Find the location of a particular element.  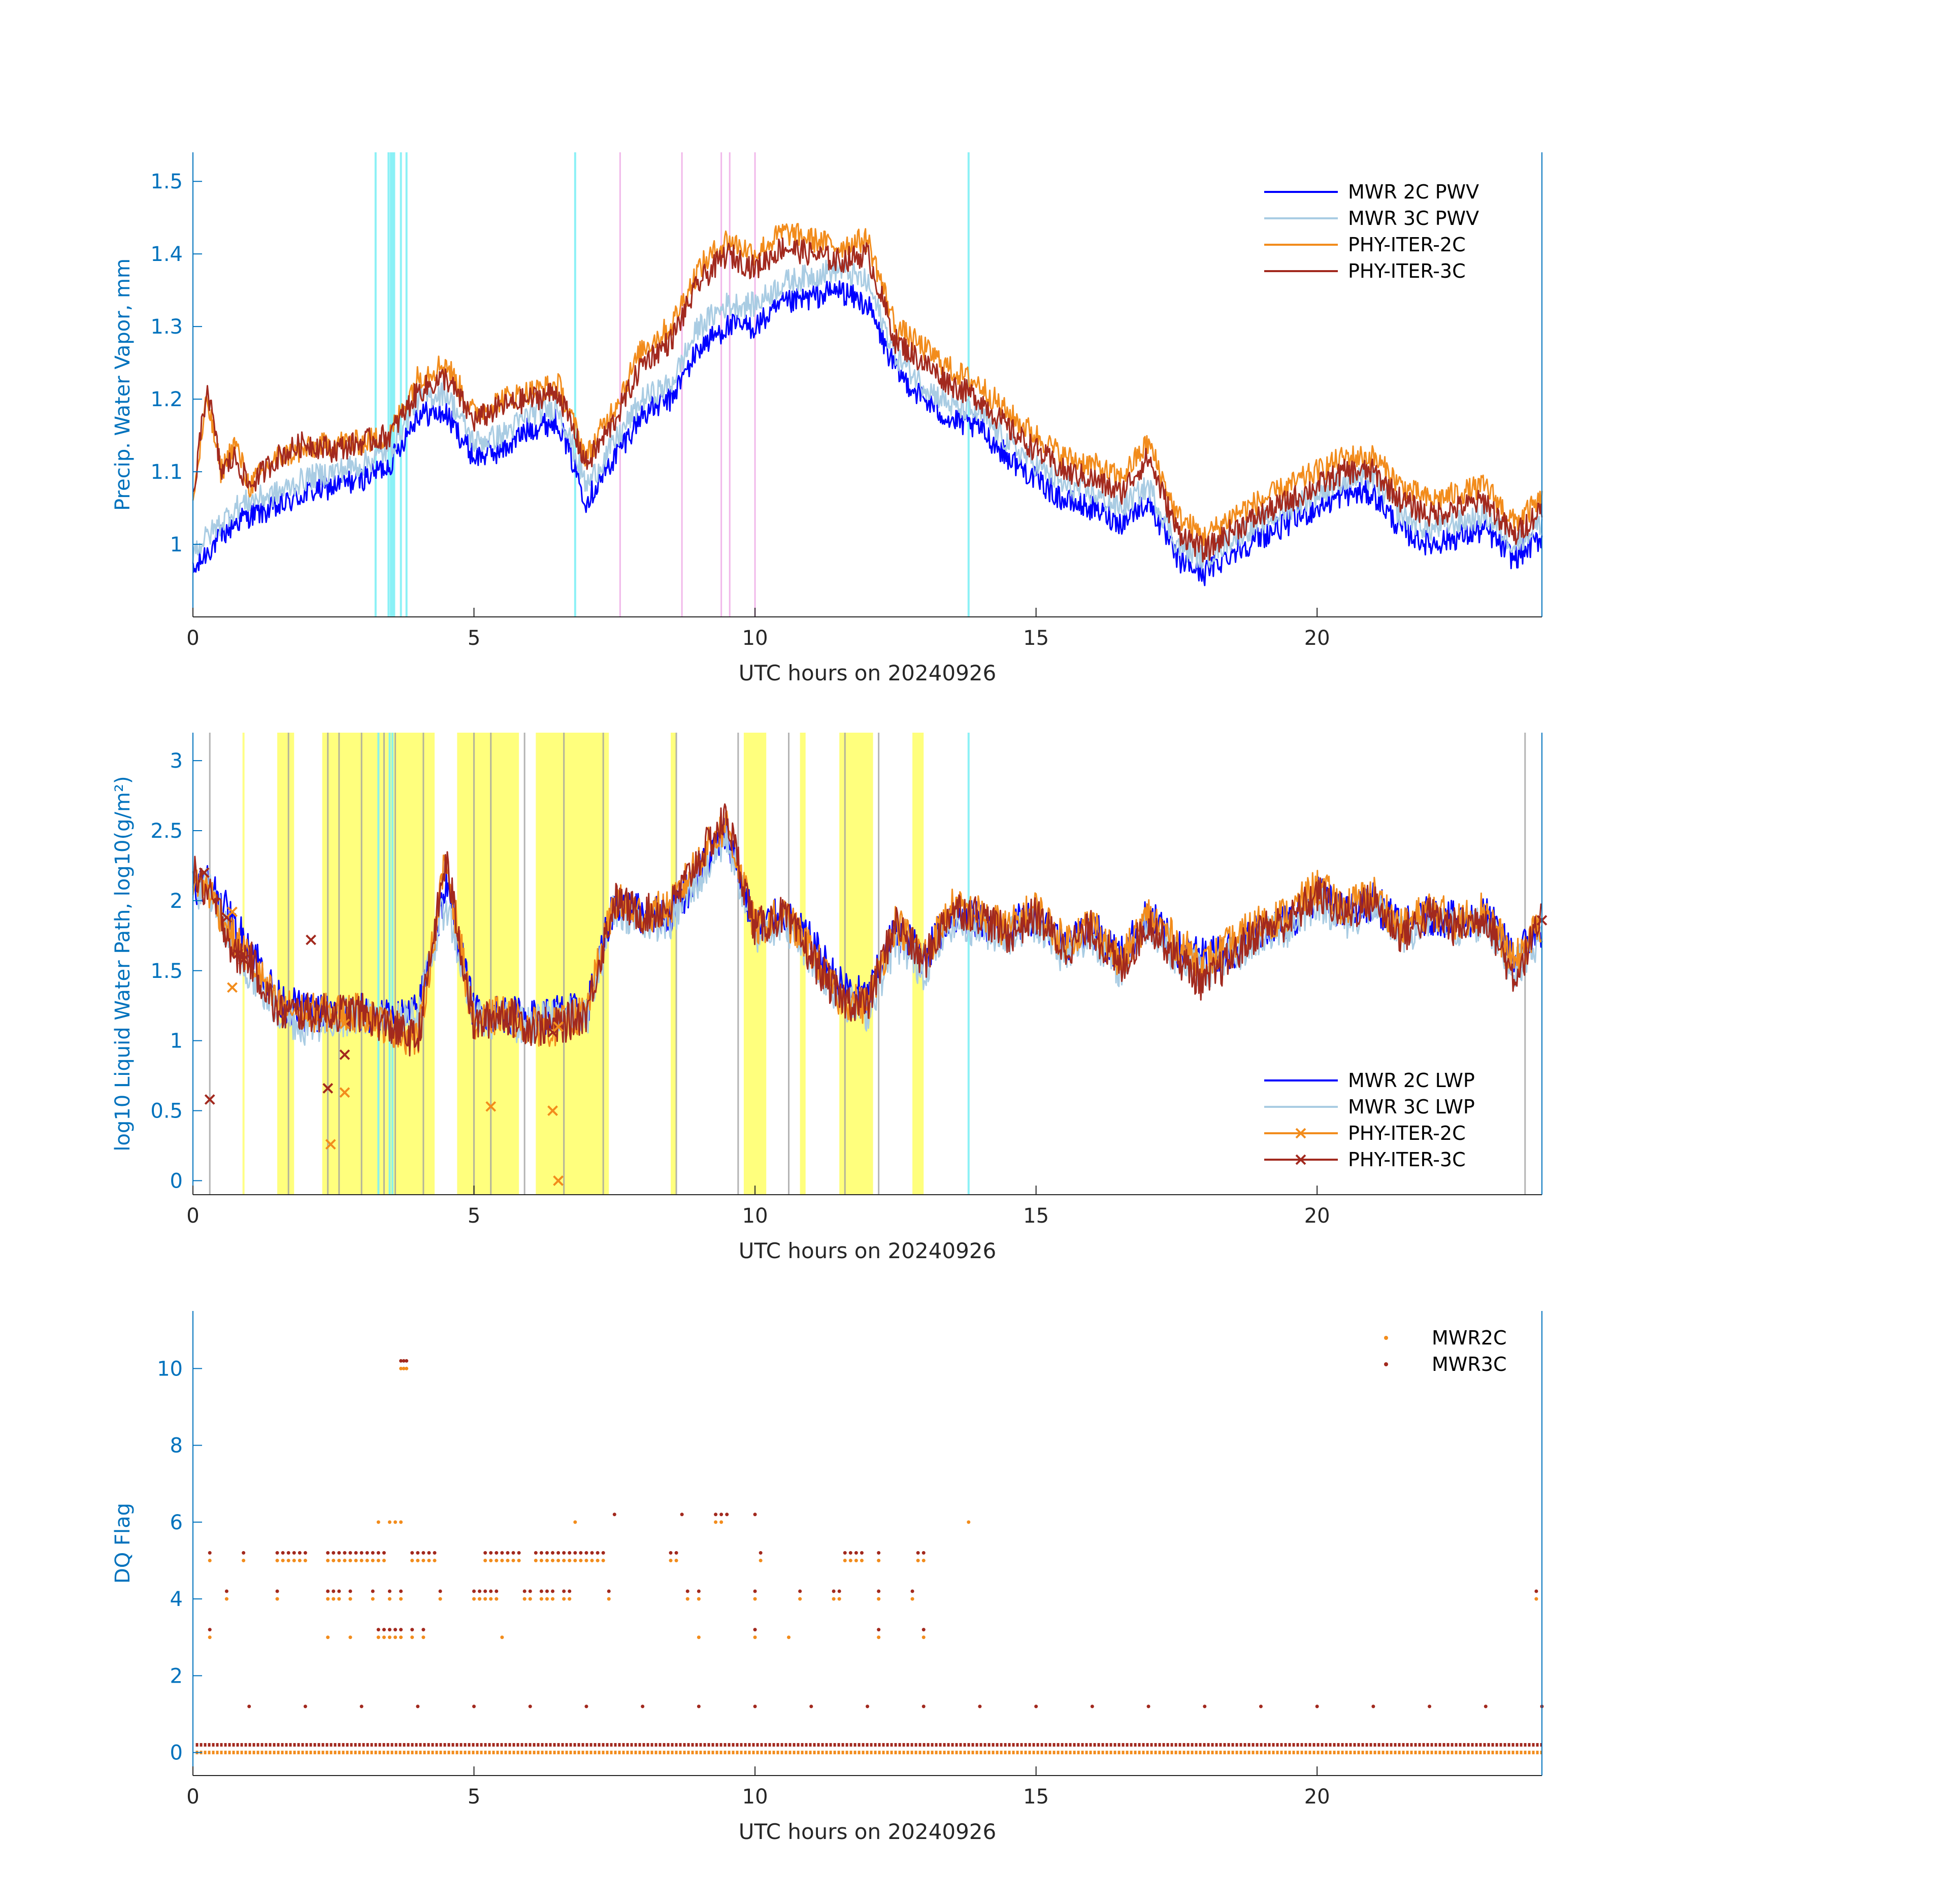

pwv-y-tick-label: 1.1 is located at coordinates (166, 473).